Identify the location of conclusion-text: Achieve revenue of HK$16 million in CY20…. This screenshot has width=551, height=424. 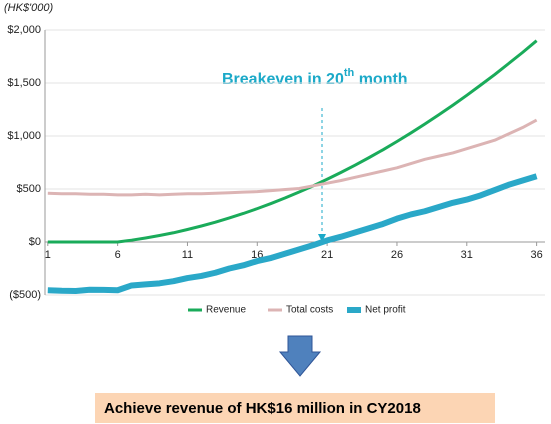
(262, 408).